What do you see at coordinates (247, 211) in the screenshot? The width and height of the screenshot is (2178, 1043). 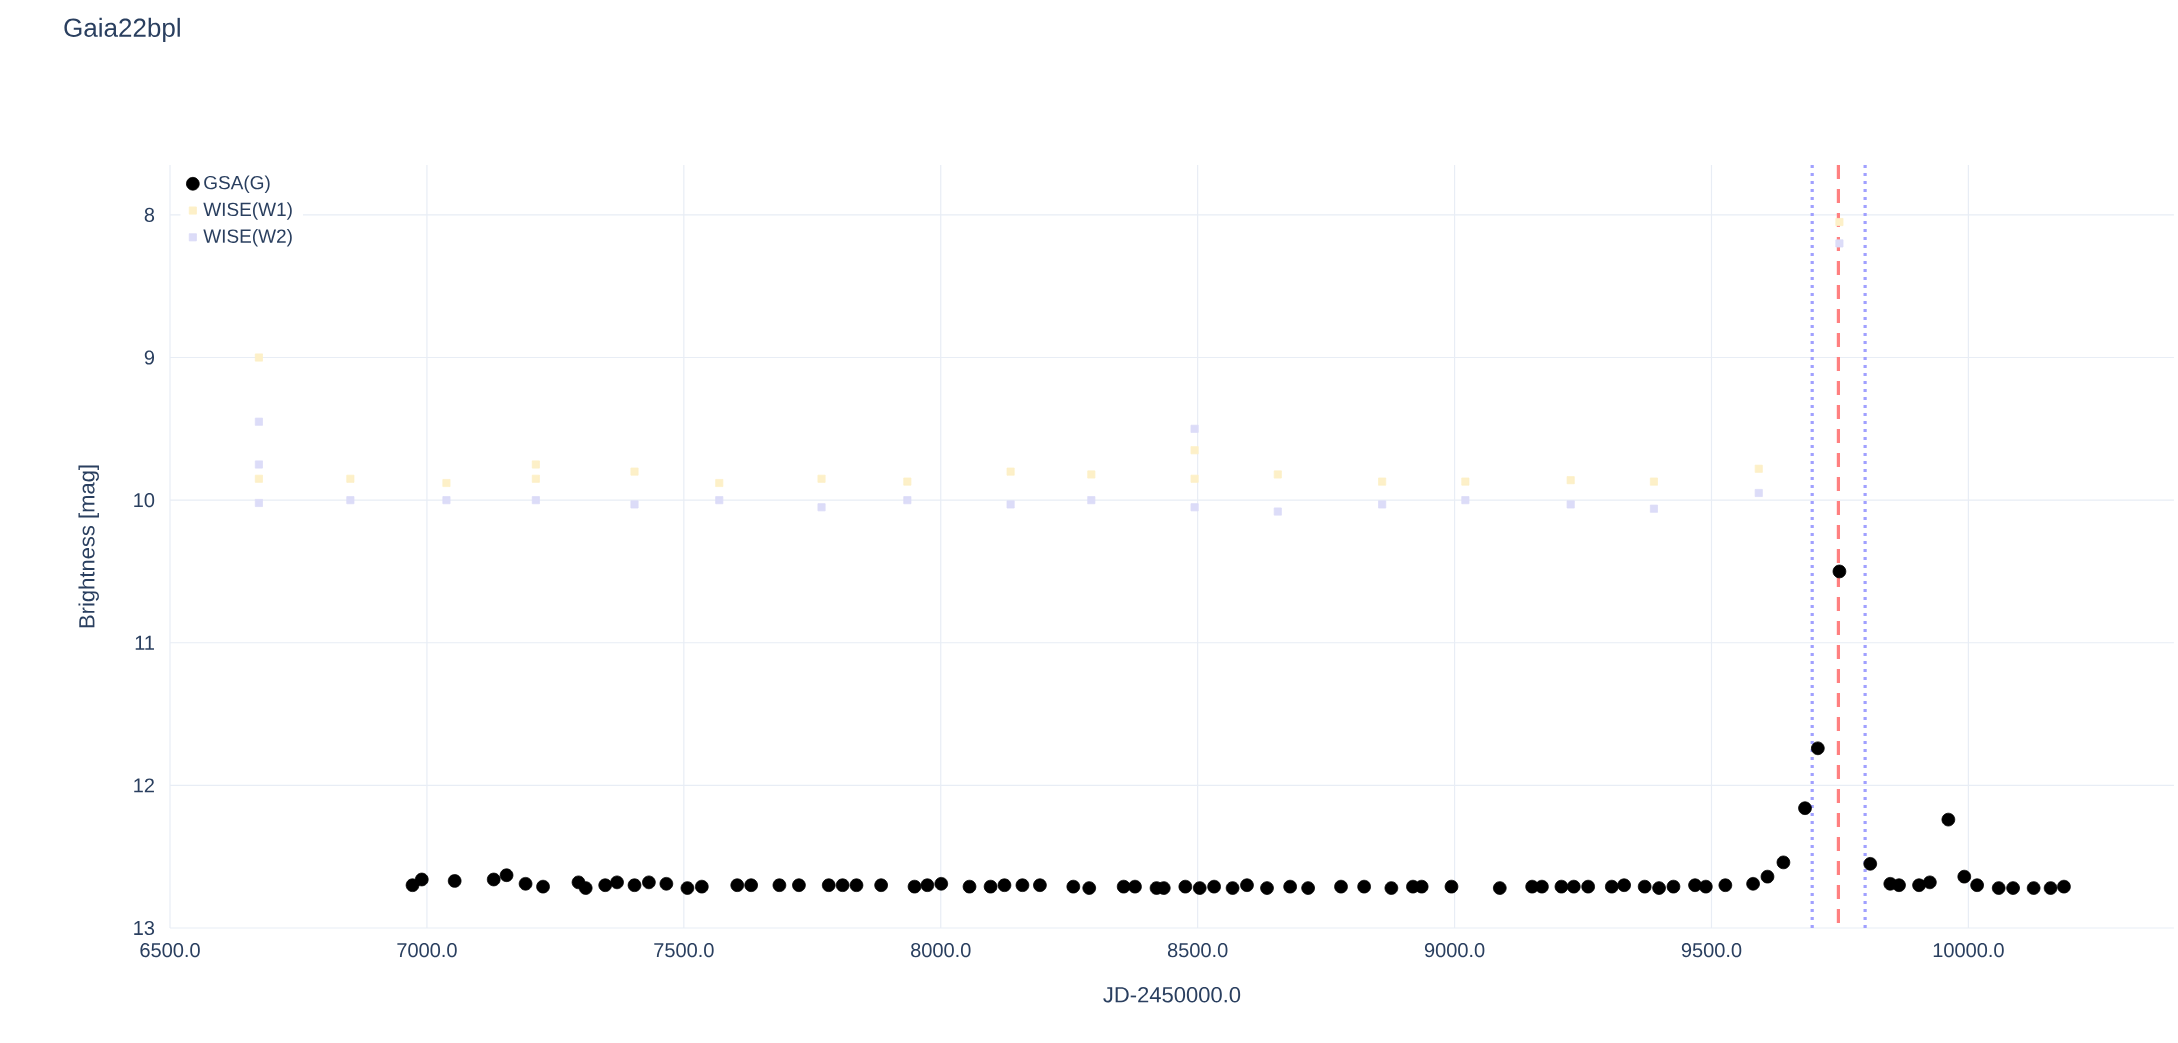 I see `legend-label: WISE(W1)` at bounding box center [247, 211].